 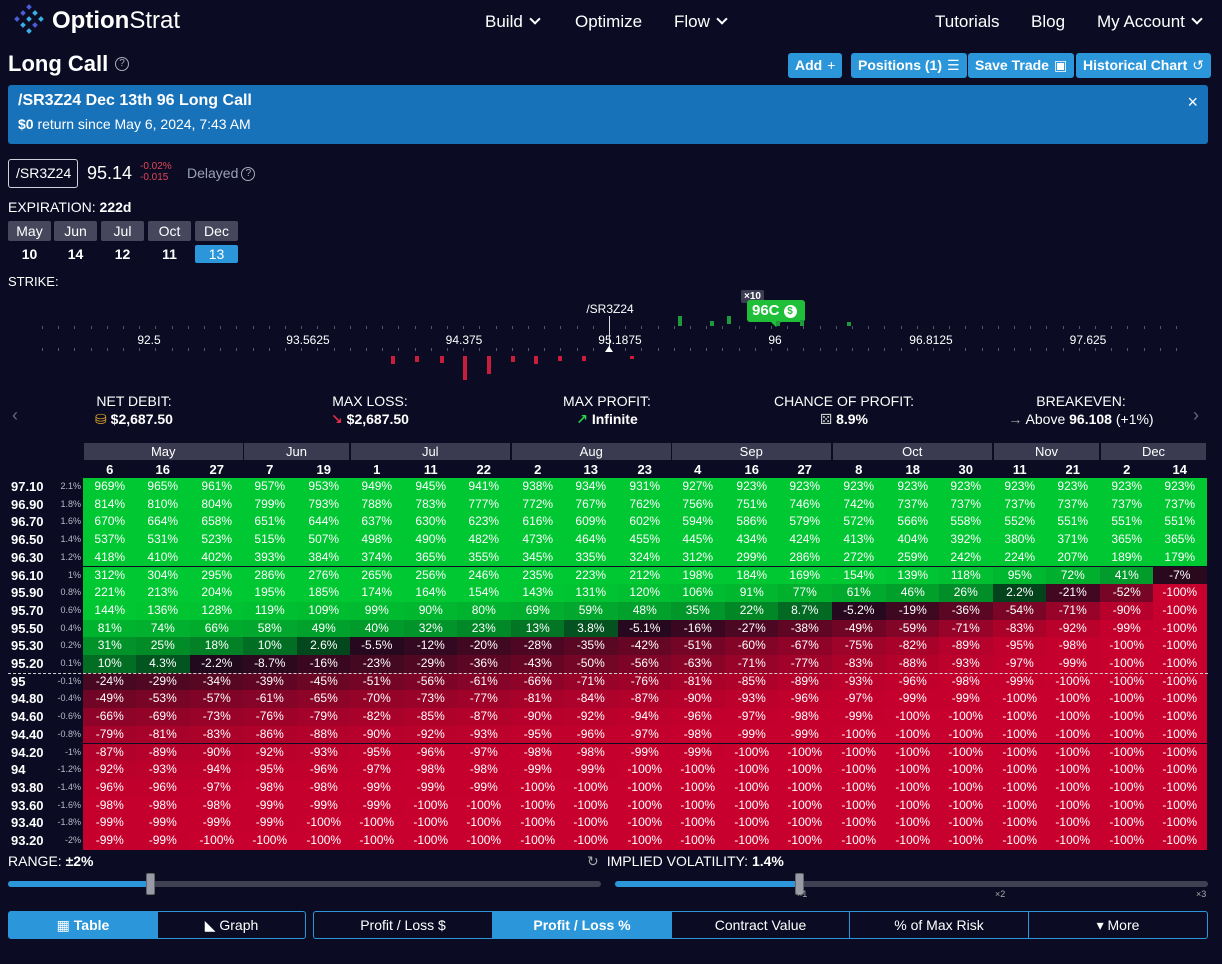 I want to click on table-cell: -90%, so click(x=698, y=699).